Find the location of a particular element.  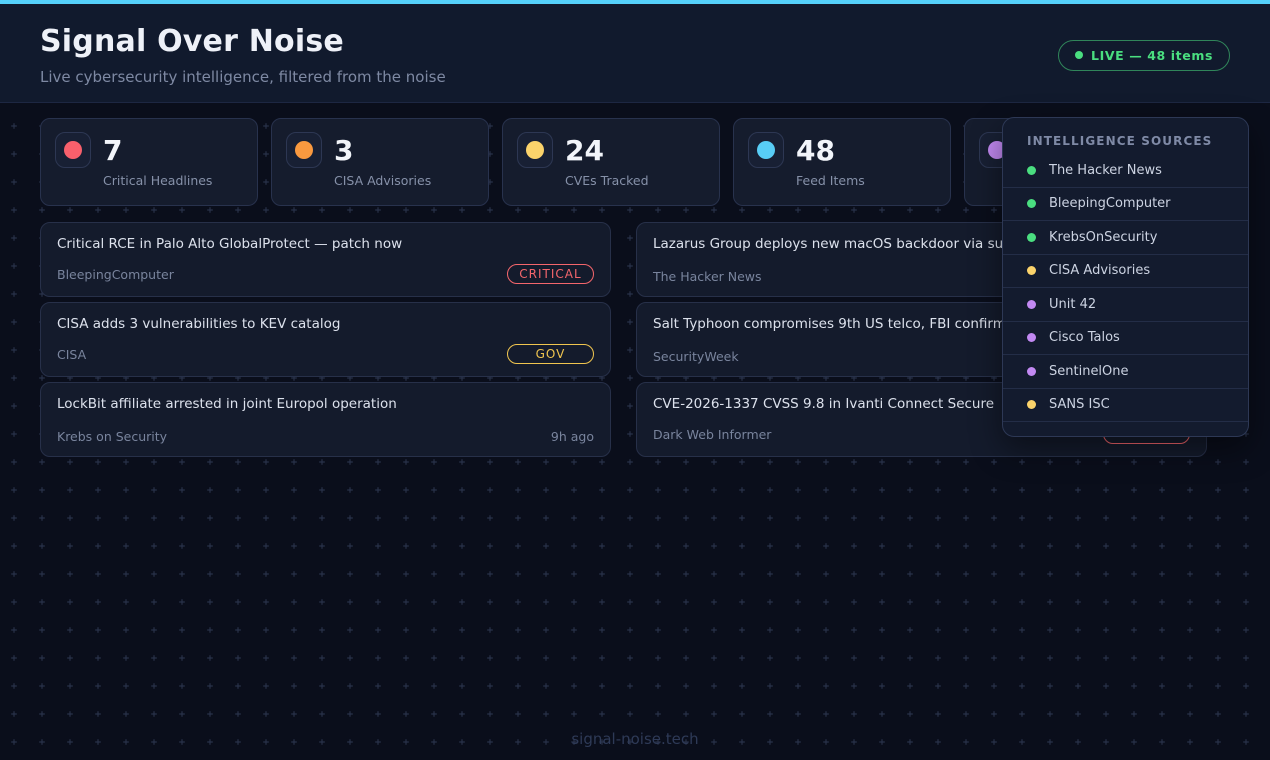

stat-card: 7 Critical Headlines is located at coordinates (149, 162).